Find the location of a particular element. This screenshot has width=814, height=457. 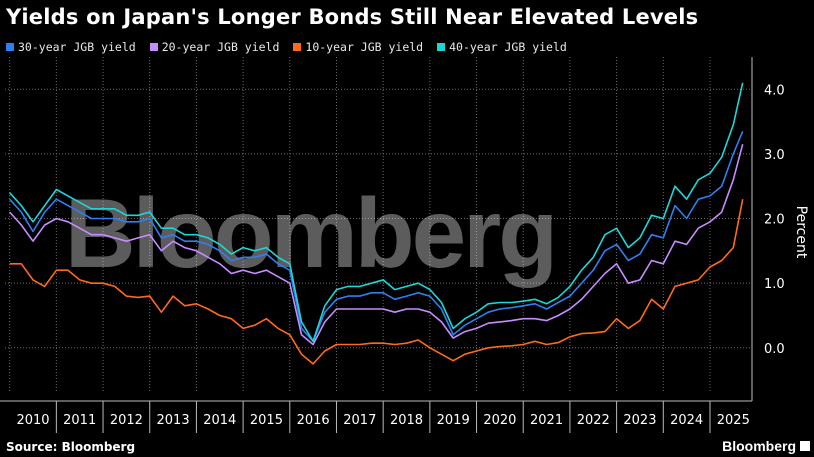

x-tick-label: 2012 is located at coordinates (126, 420).